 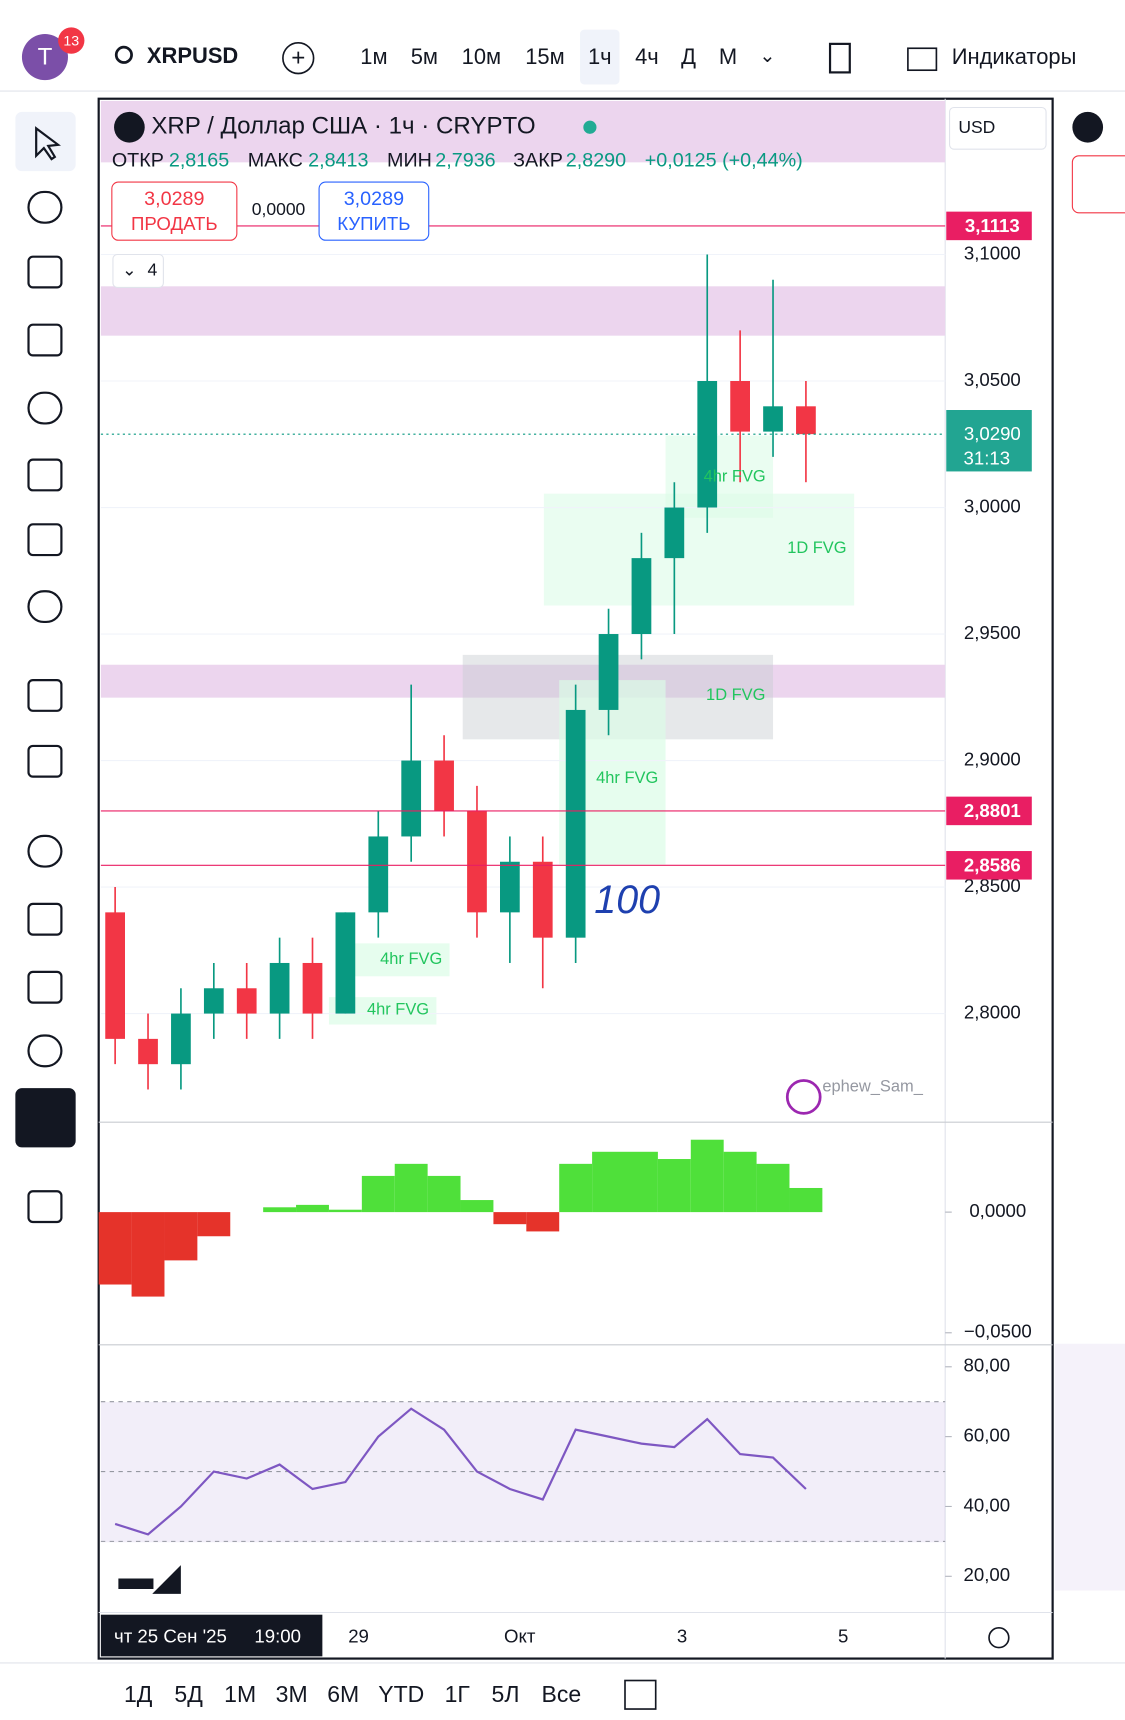 What do you see at coordinates (1014, 56) in the screenshot?
I see `indicators-button: Индикаторы` at bounding box center [1014, 56].